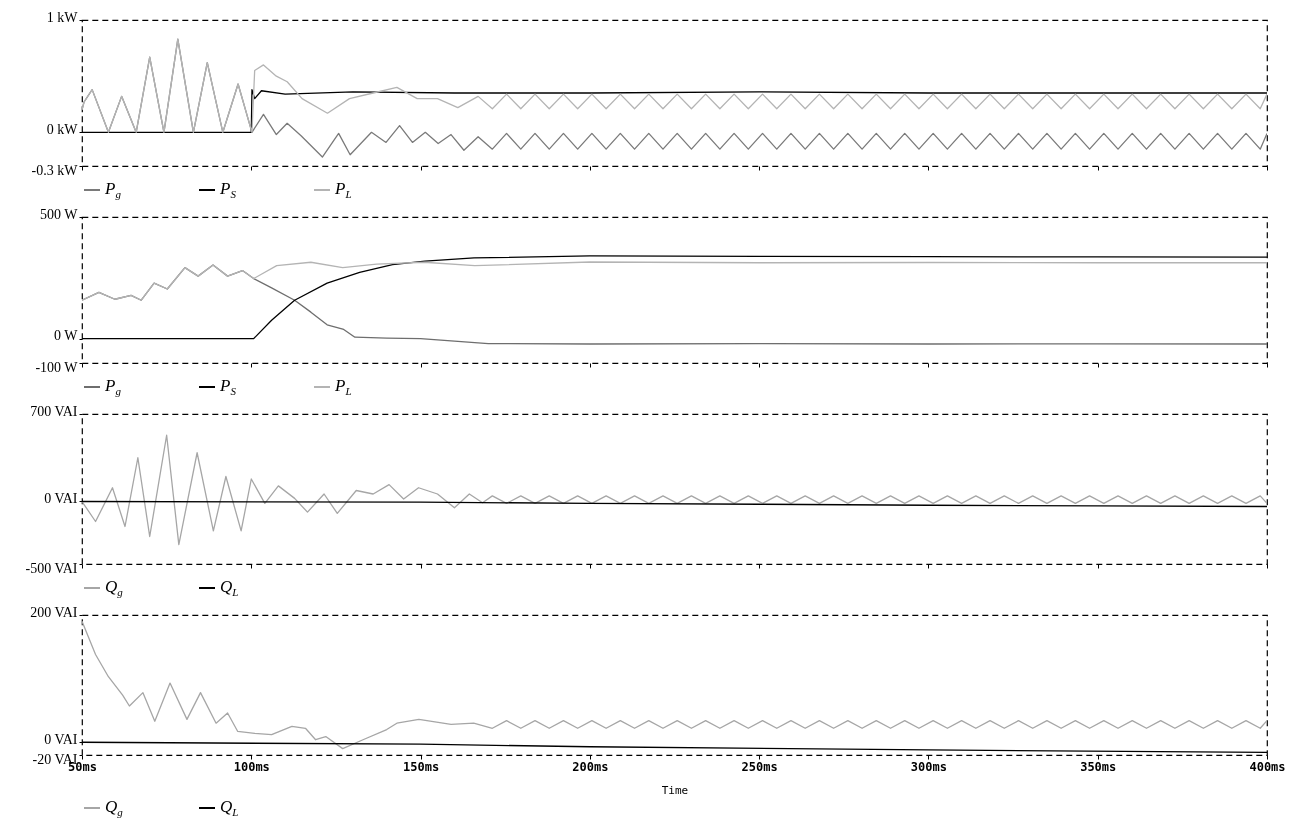 The width and height of the screenshot is (1299, 825). I want to click on y-tick-label: -500 VAI, so click(51, 568).